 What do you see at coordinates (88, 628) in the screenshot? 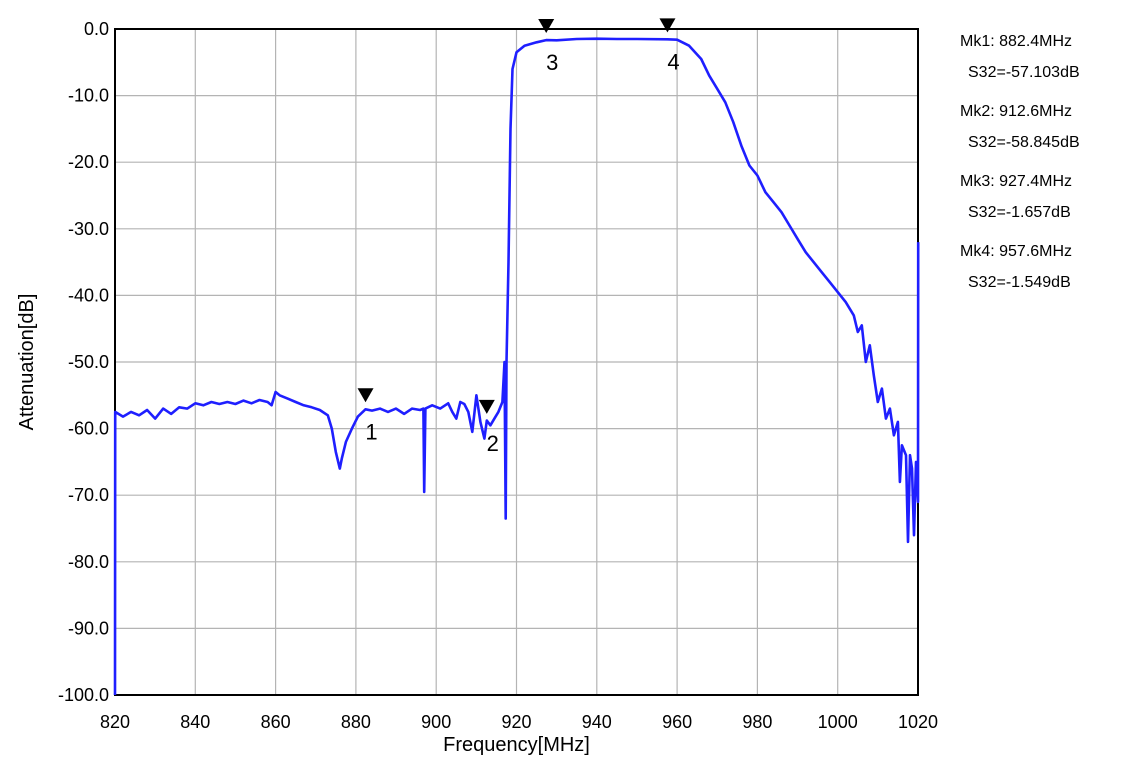
I see `y-tick-label: -90.0` at bounding box center [88, 628].